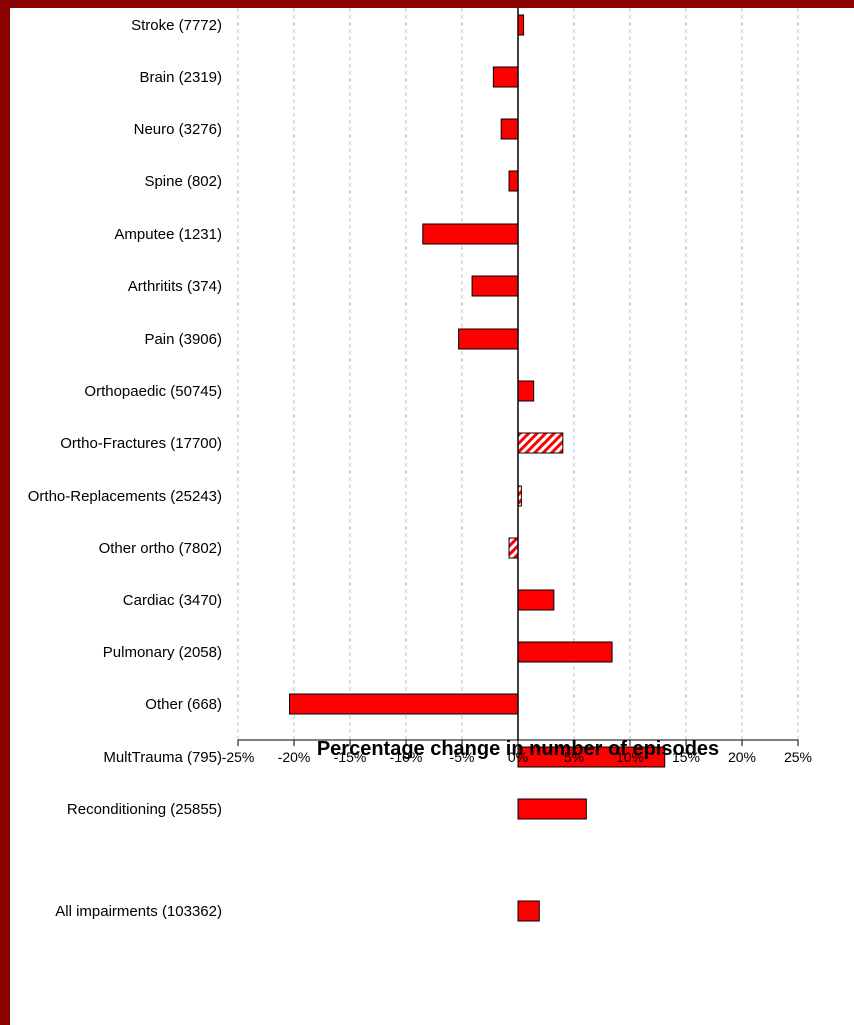 The image size is (854, 1025). What do you see at coordinates (162, 652) in the screenshot?
I see `category-label: Pulmonary (2058)` at bounding box center [162, 652].